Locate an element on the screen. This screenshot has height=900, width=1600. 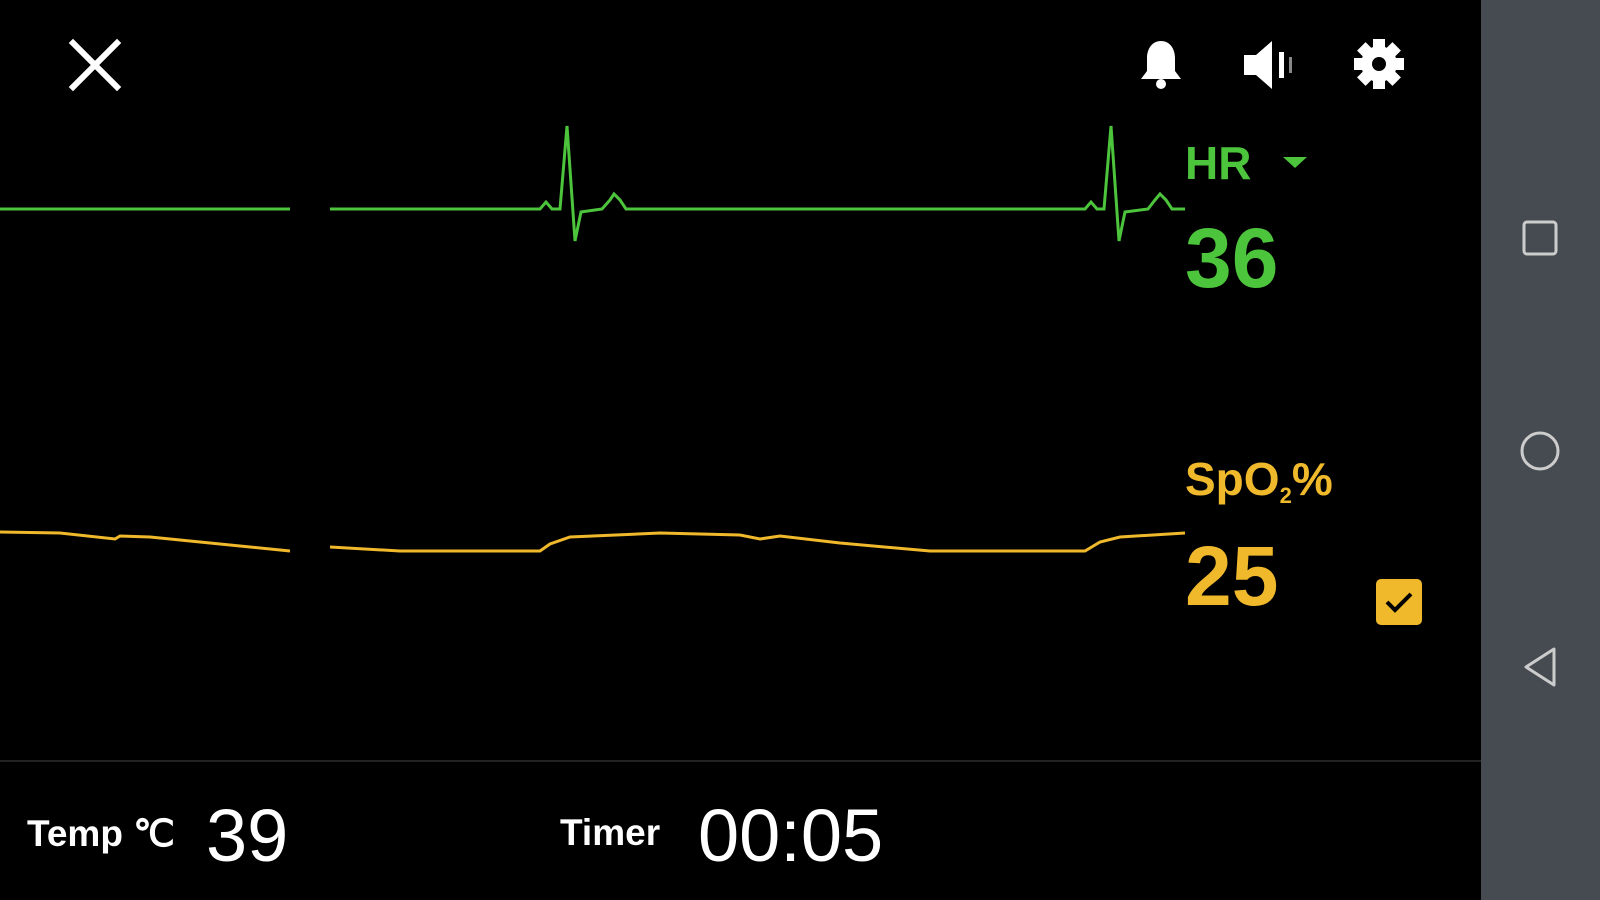
bell-icon is located at coordinates (1161, 65).